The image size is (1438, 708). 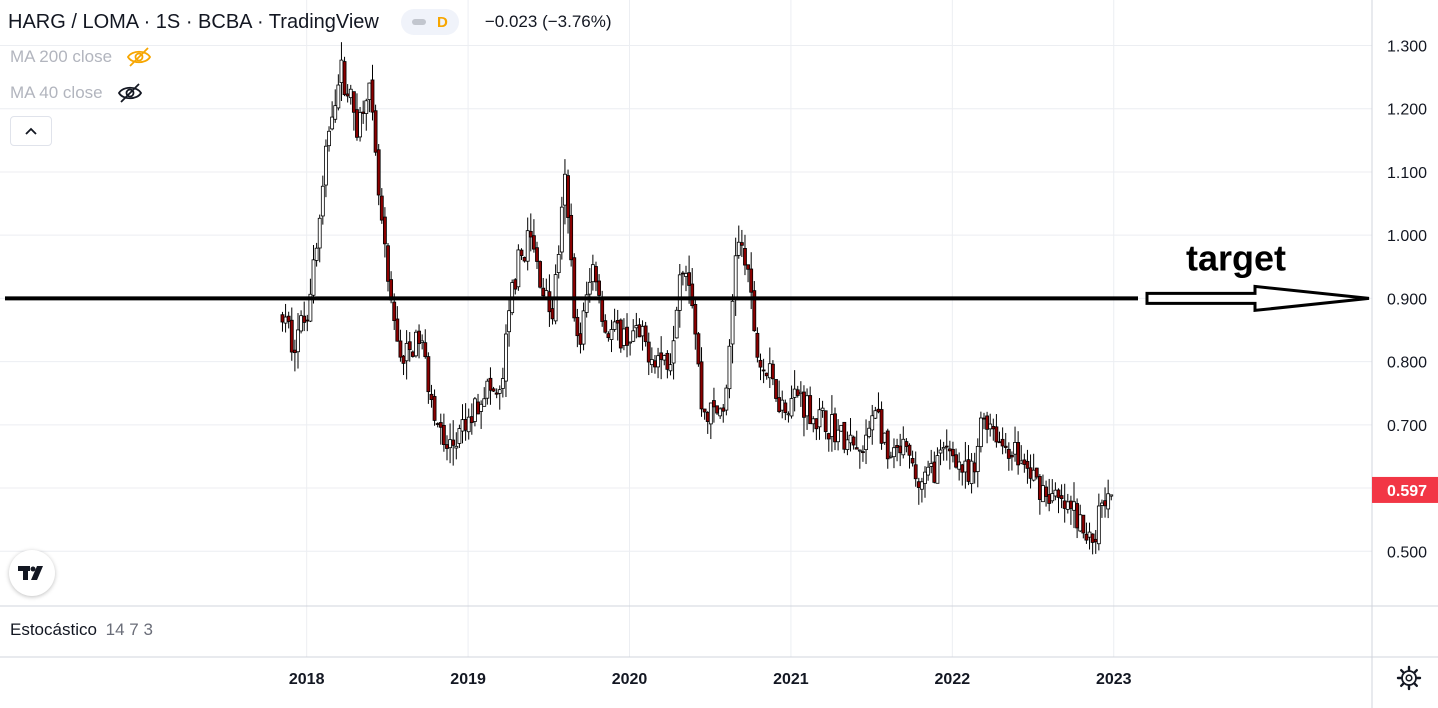 What do you see at coordinates (418, 22) in the screenshot?
I see `status-dot-icon` at bounding box center [418, 22].